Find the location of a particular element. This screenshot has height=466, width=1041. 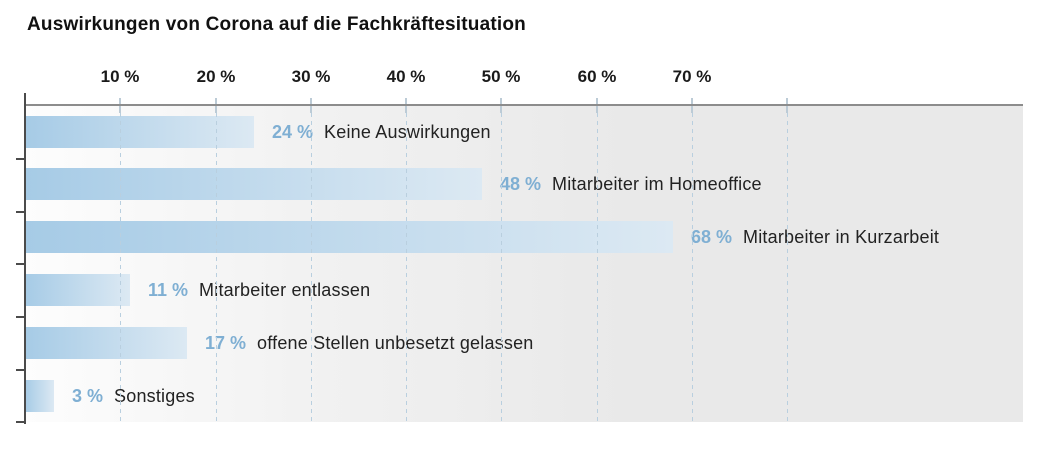

bar-category-label: Sonstiges is located at coordinates (154, 396).